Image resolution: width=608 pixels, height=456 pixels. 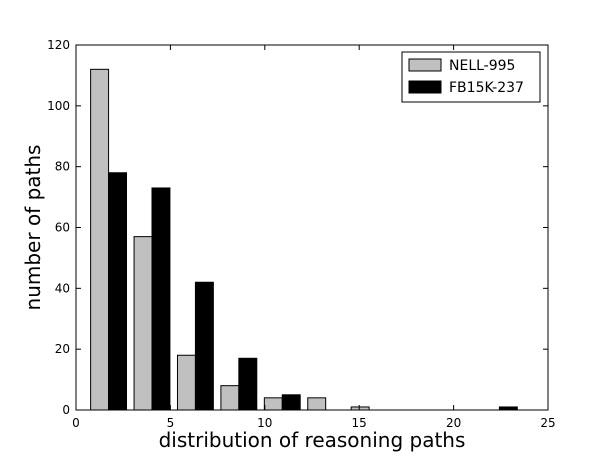 I want to click on x-axis-label: distribution of reasoning paths, so click(x=312, y=440).